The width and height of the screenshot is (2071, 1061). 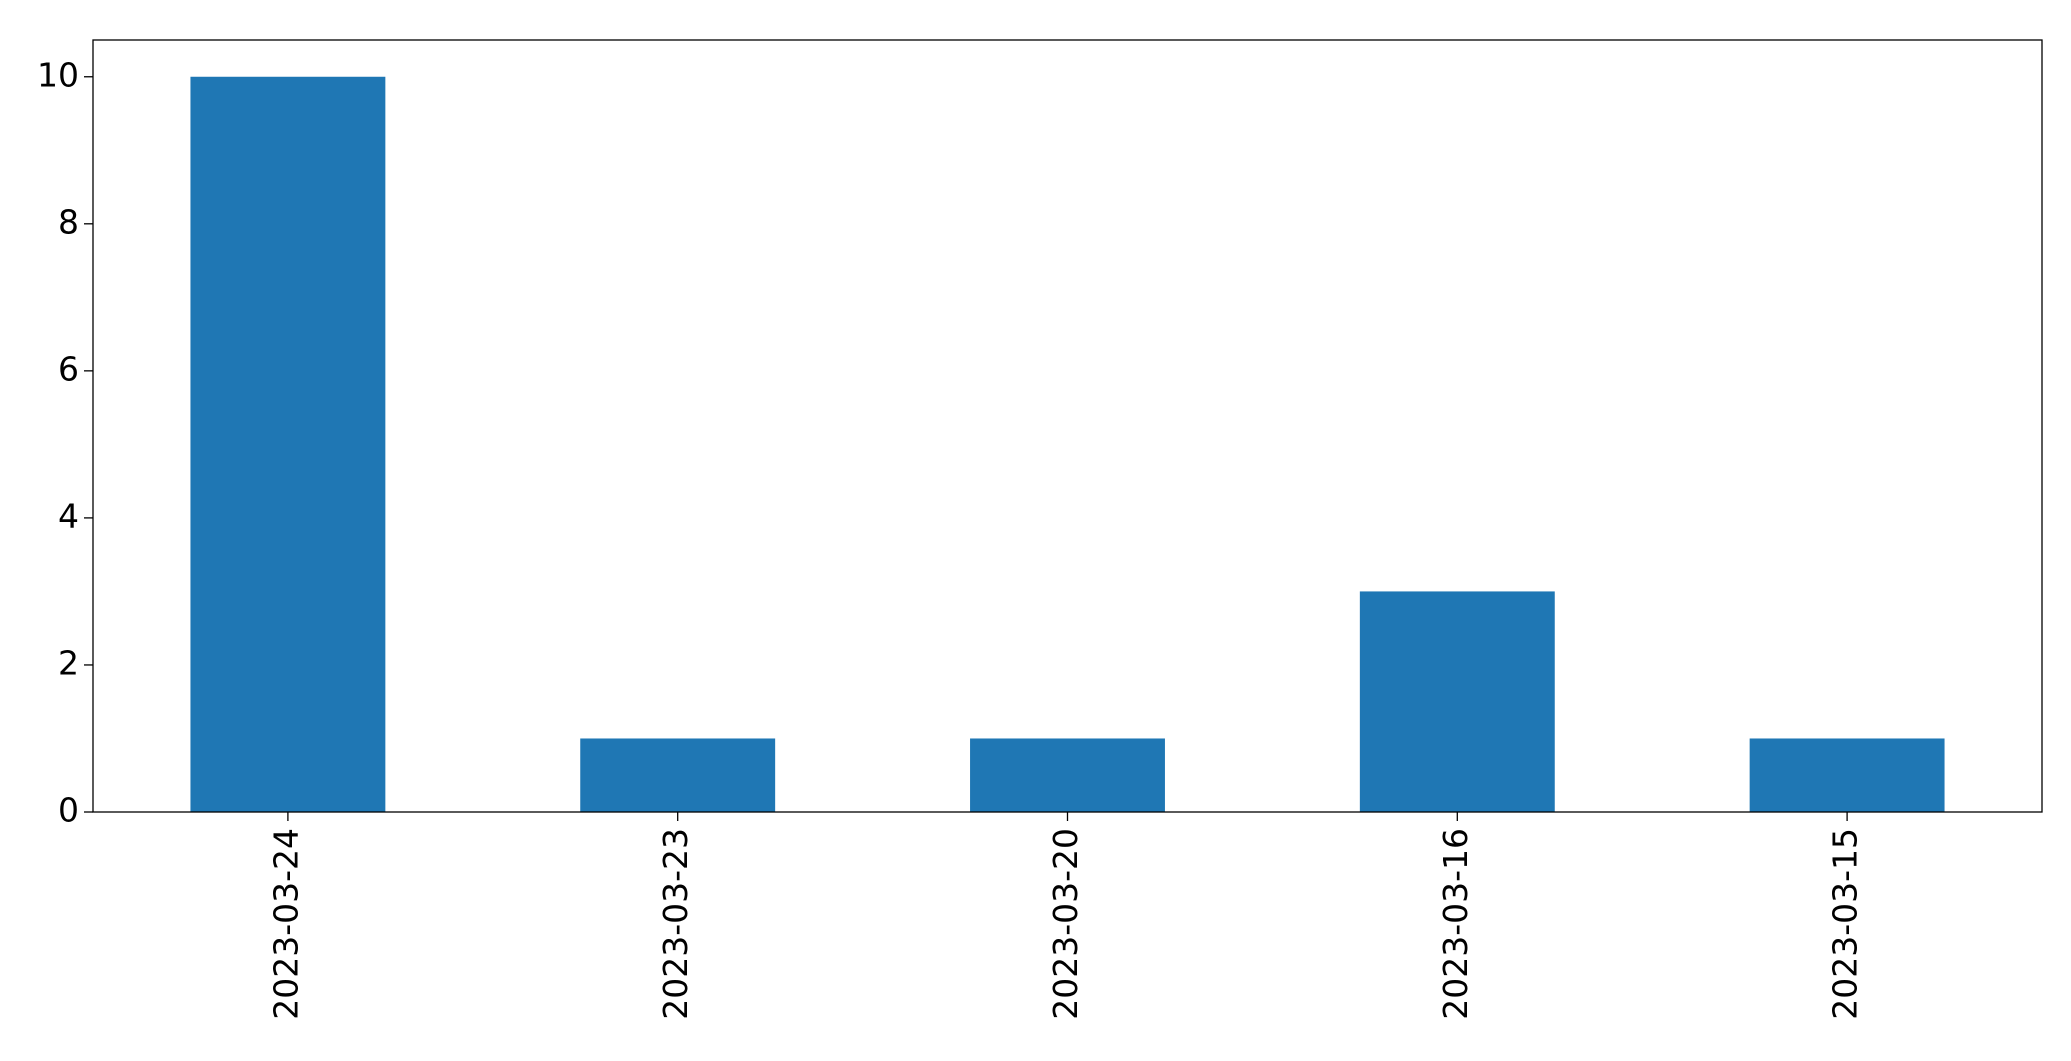 I want to click on y-tick-label: 4, so click(x=68, y=515).